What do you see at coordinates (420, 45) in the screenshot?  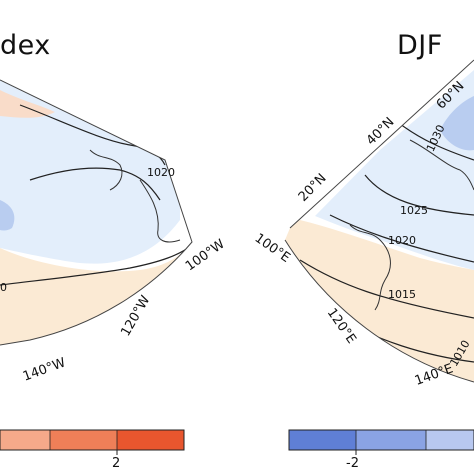 I see `right-panel-title: DJF` at bounding box center [420, 45].